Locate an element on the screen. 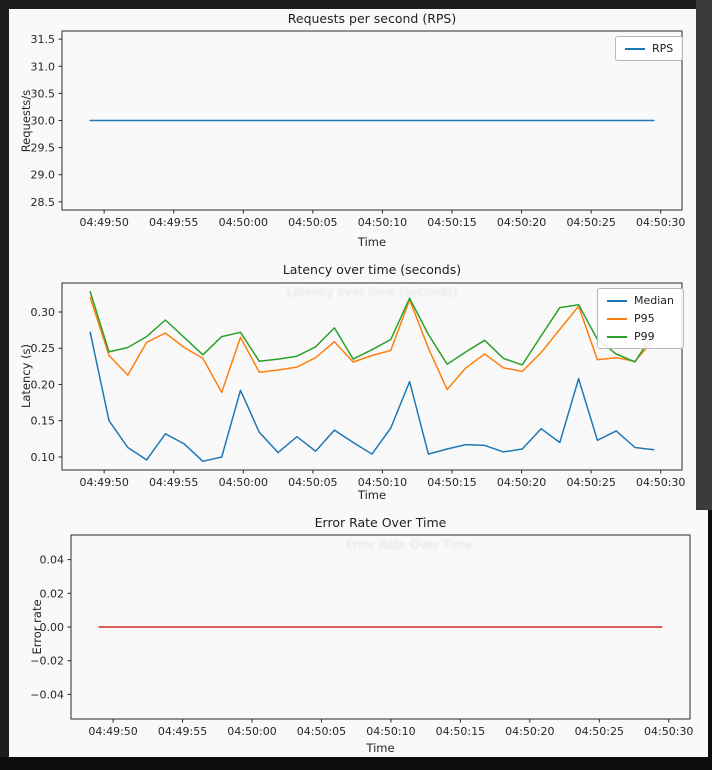  legend: RPS is located at coordinates (649, 48).